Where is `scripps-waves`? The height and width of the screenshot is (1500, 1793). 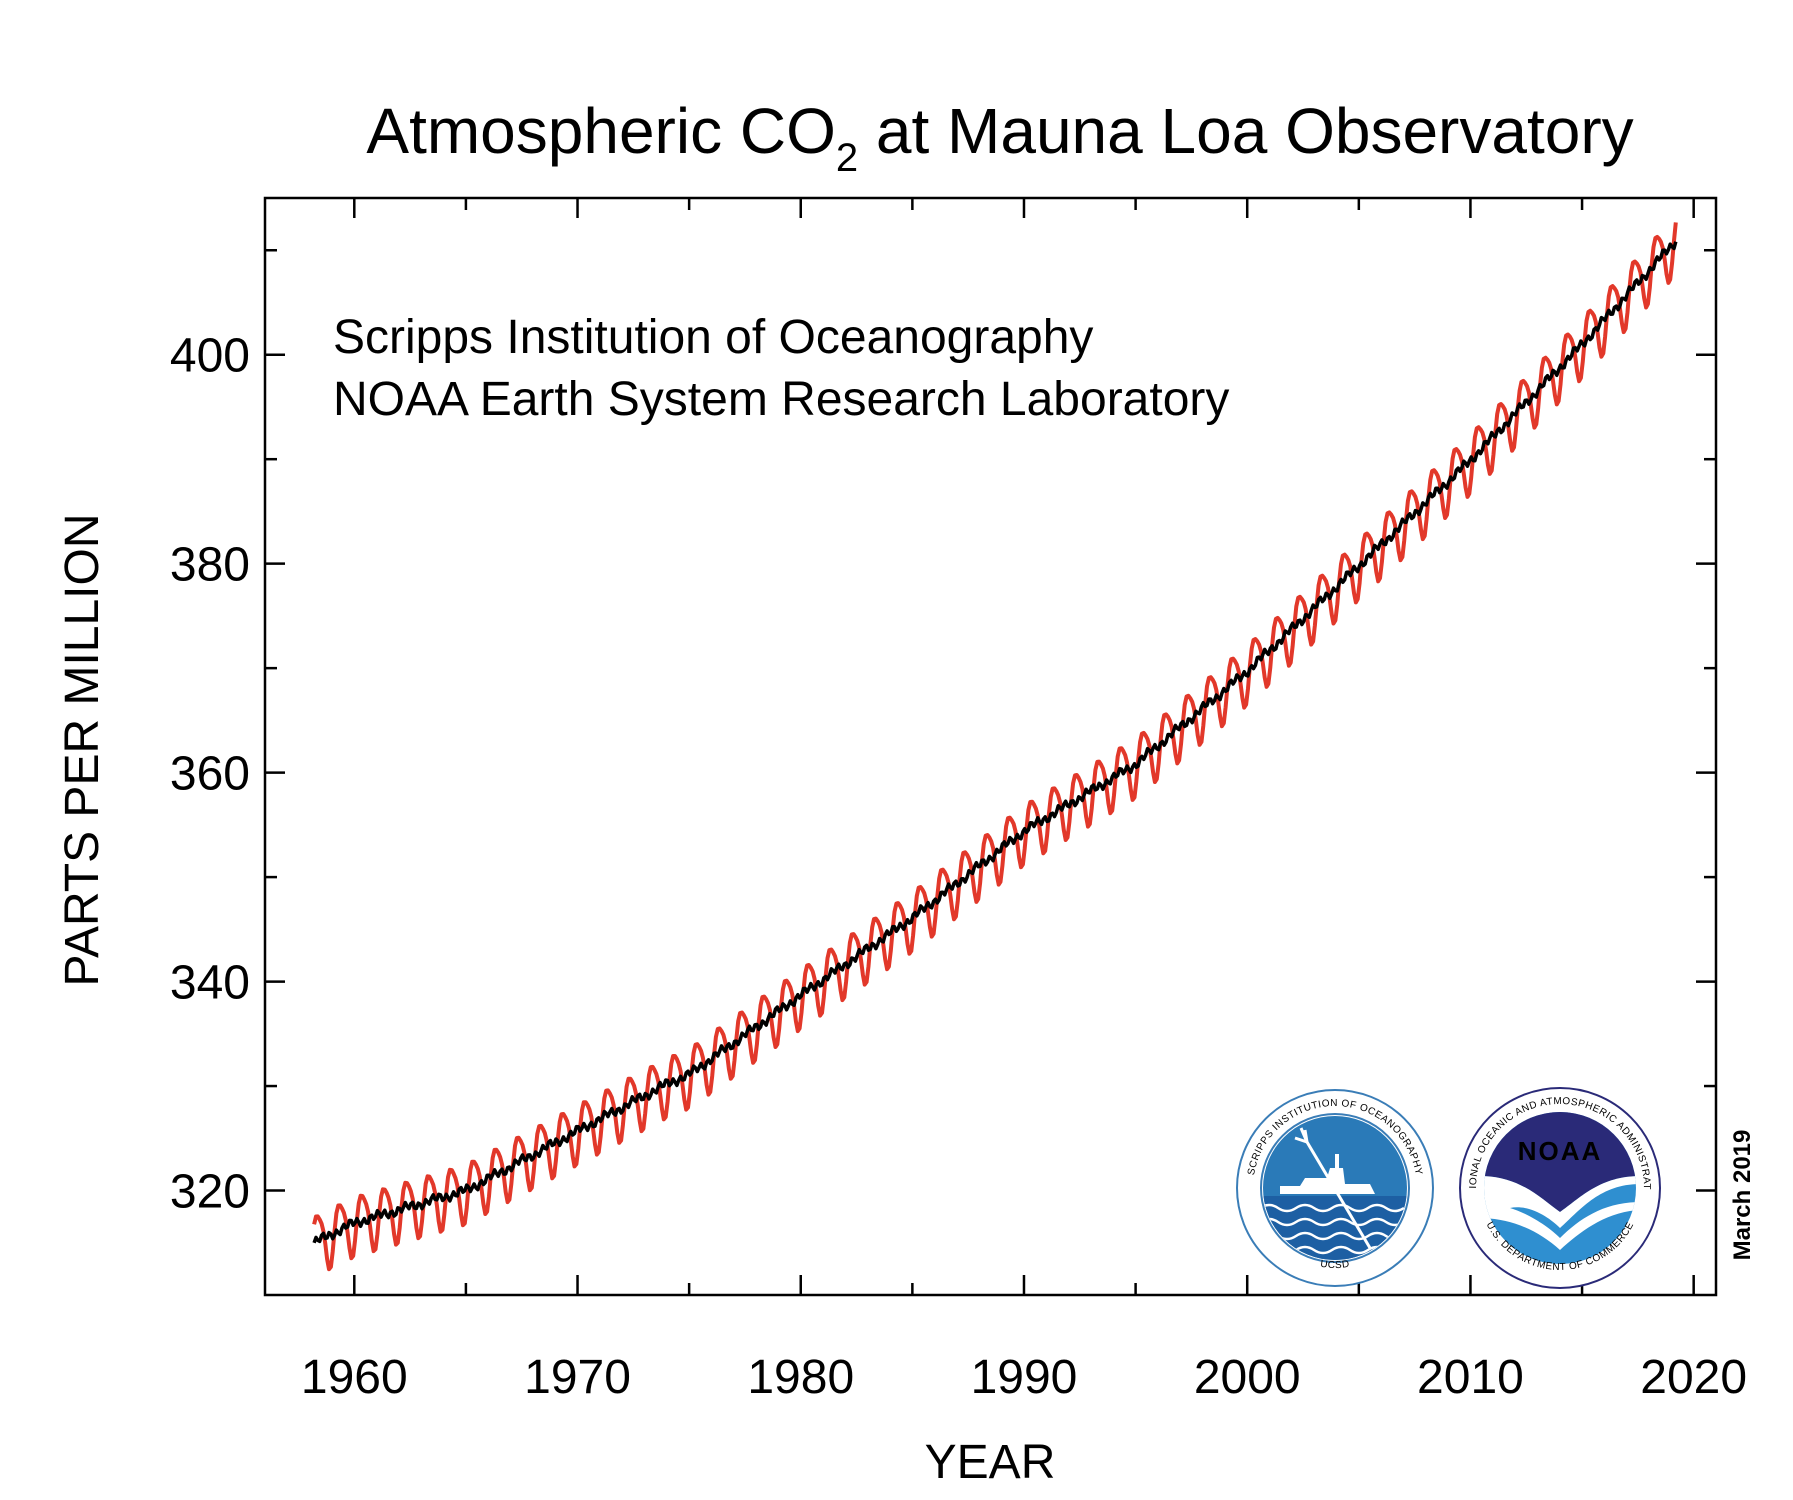
scripps-waves is located at coordinates (1334, 1229).